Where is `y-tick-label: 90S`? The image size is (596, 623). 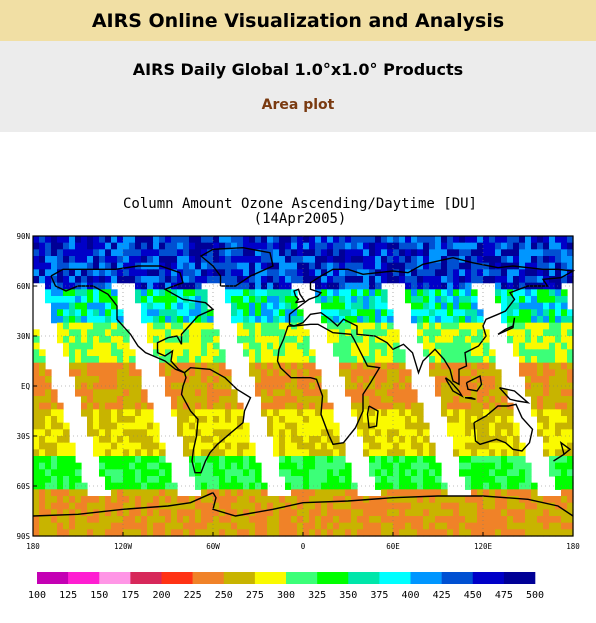 y-tick-label: 90S is located at coordinates (23, 536).